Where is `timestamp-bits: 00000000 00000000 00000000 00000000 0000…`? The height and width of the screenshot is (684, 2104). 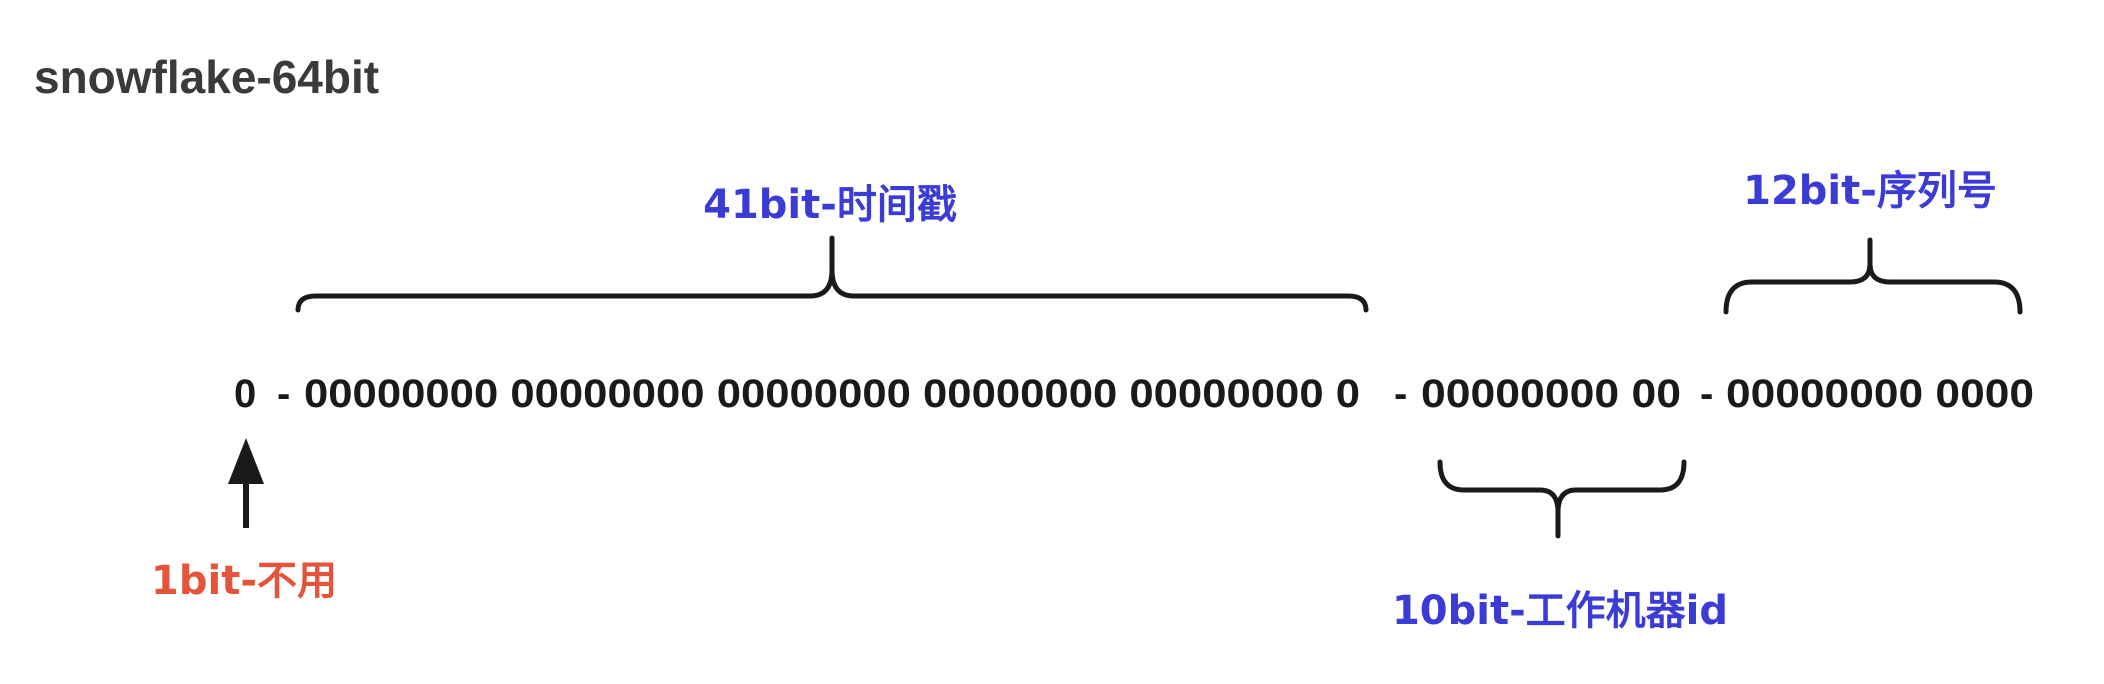 timestamp-bits: 00000000 00000000 00000000 00000000 0000… is located at coordinates (832, 394).